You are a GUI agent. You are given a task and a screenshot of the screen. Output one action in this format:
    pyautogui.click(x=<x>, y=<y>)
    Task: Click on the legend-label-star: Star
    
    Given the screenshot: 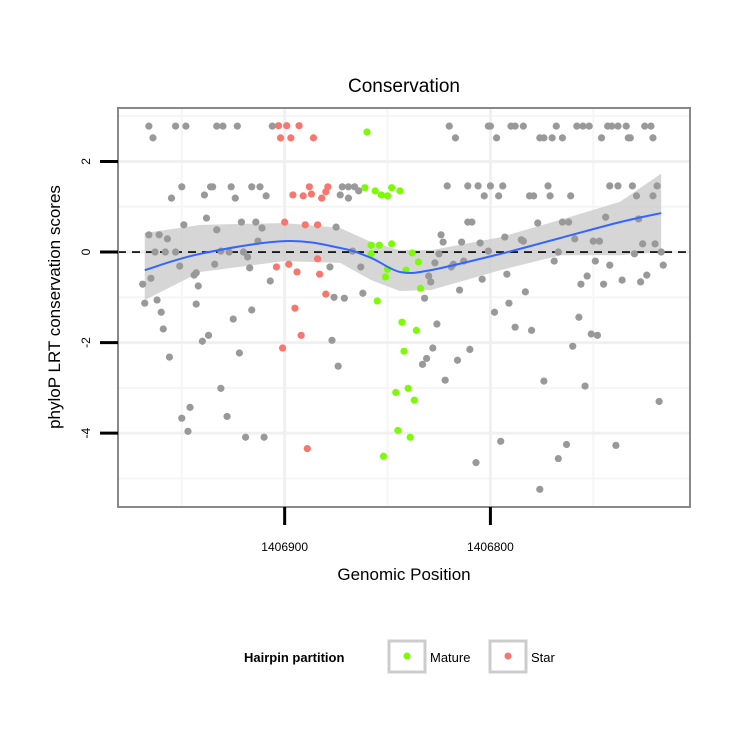 What is the action you would take?
    pyautogui.click(x=543, y=657)
    